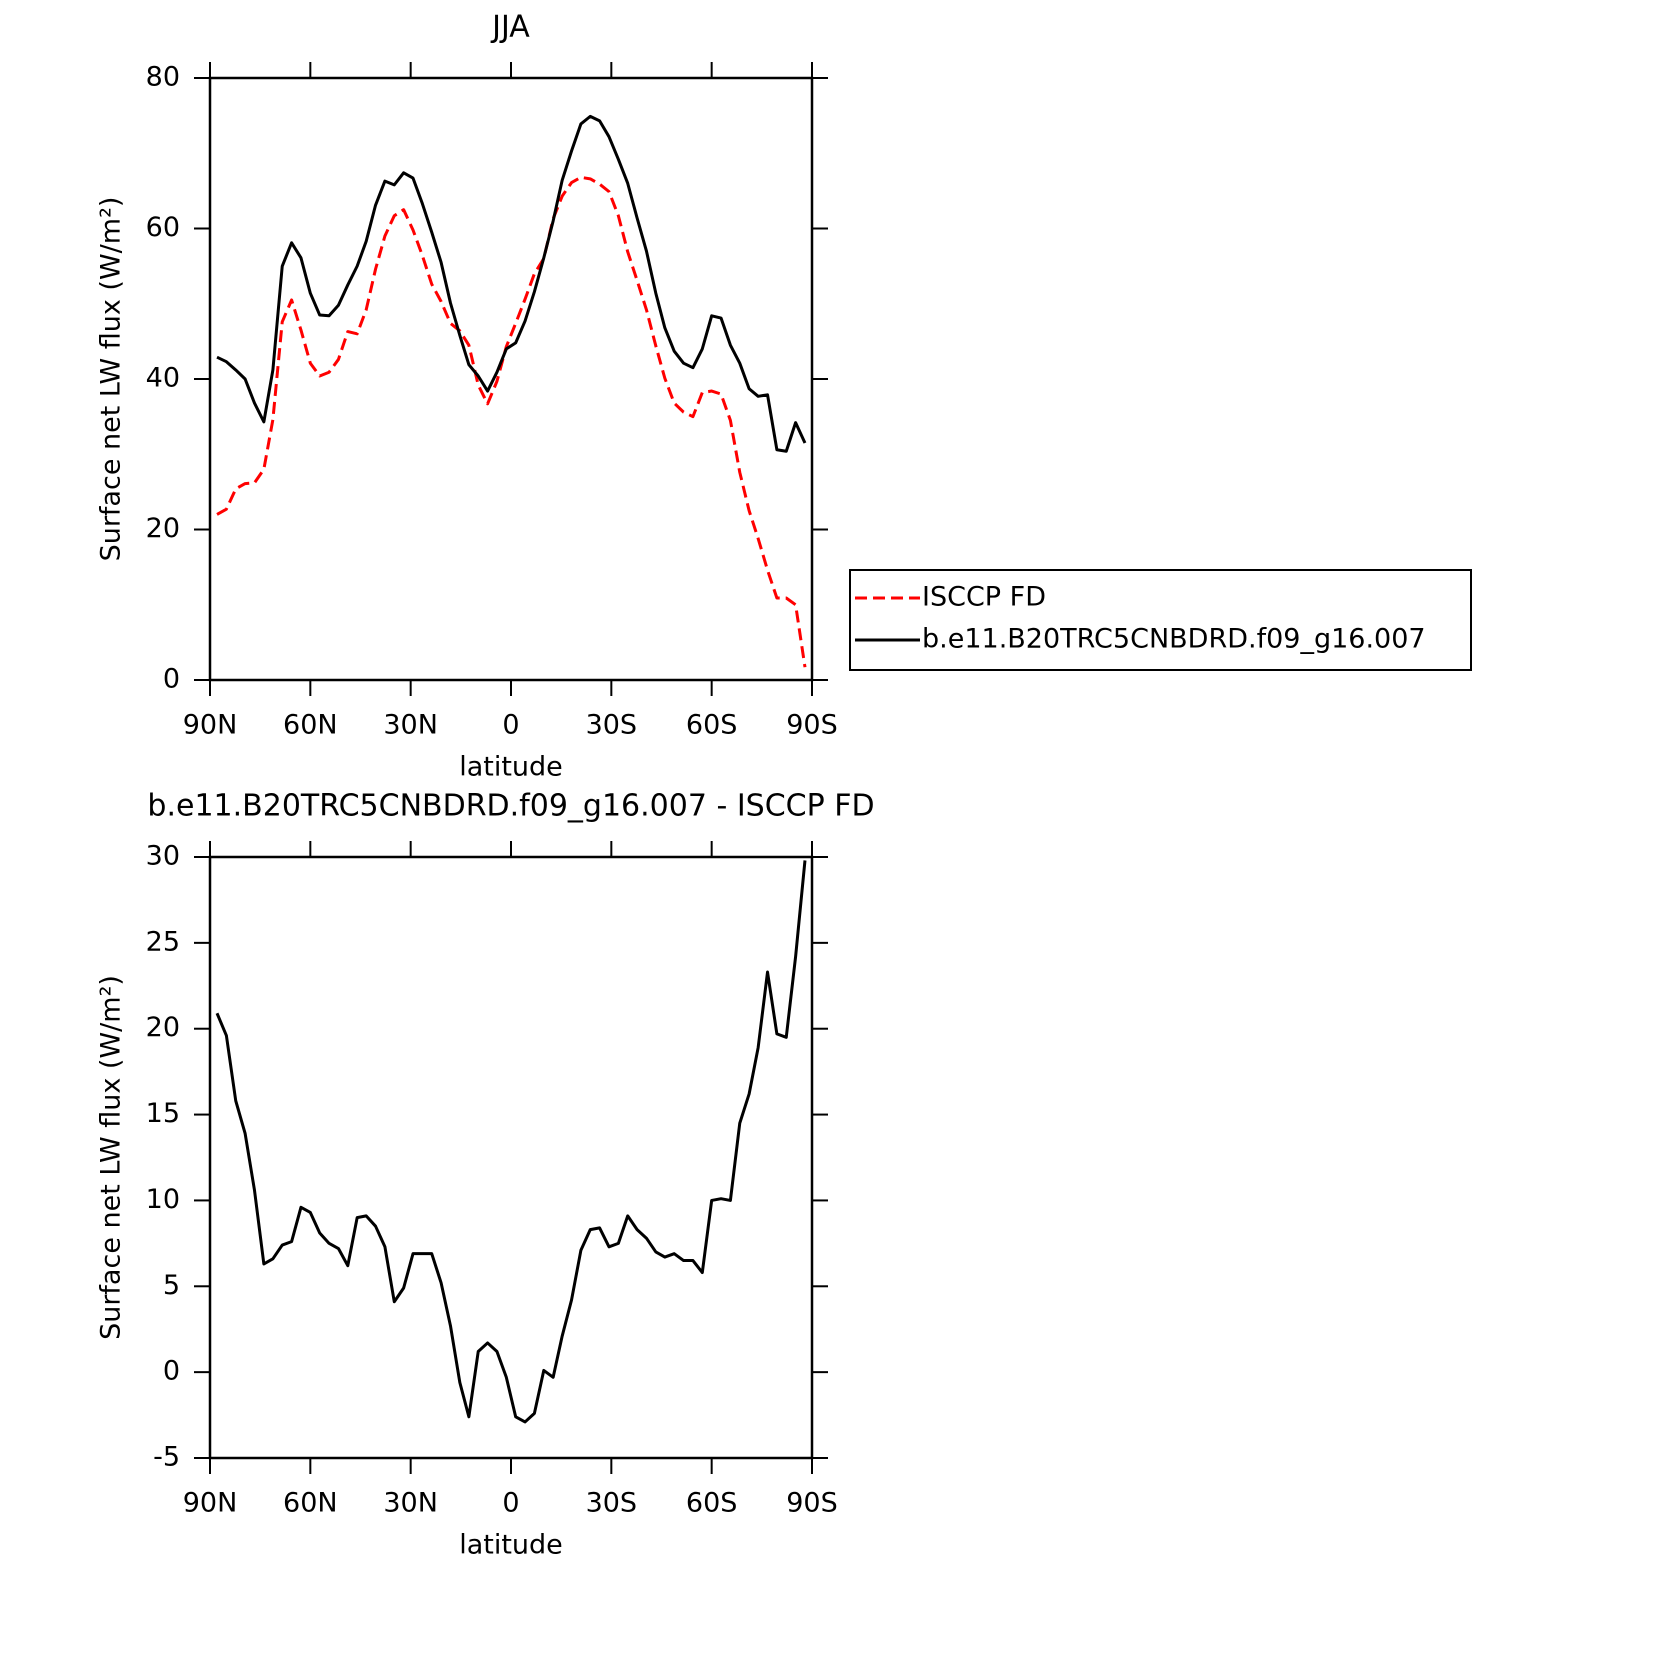  Describe the element at coordinates (166, 1457) in the screenshot. I see `y-tick-label: -5` at that location.